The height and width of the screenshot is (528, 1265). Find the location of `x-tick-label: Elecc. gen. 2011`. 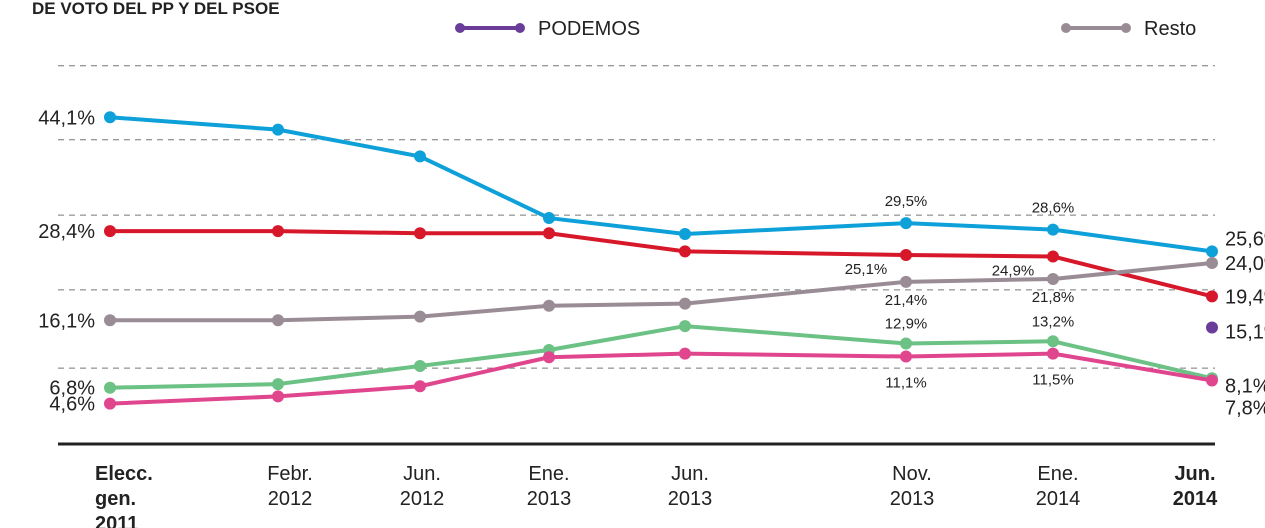

x-tick-label: Elecc. gen. 2011 is located at coordinates (124, 495).